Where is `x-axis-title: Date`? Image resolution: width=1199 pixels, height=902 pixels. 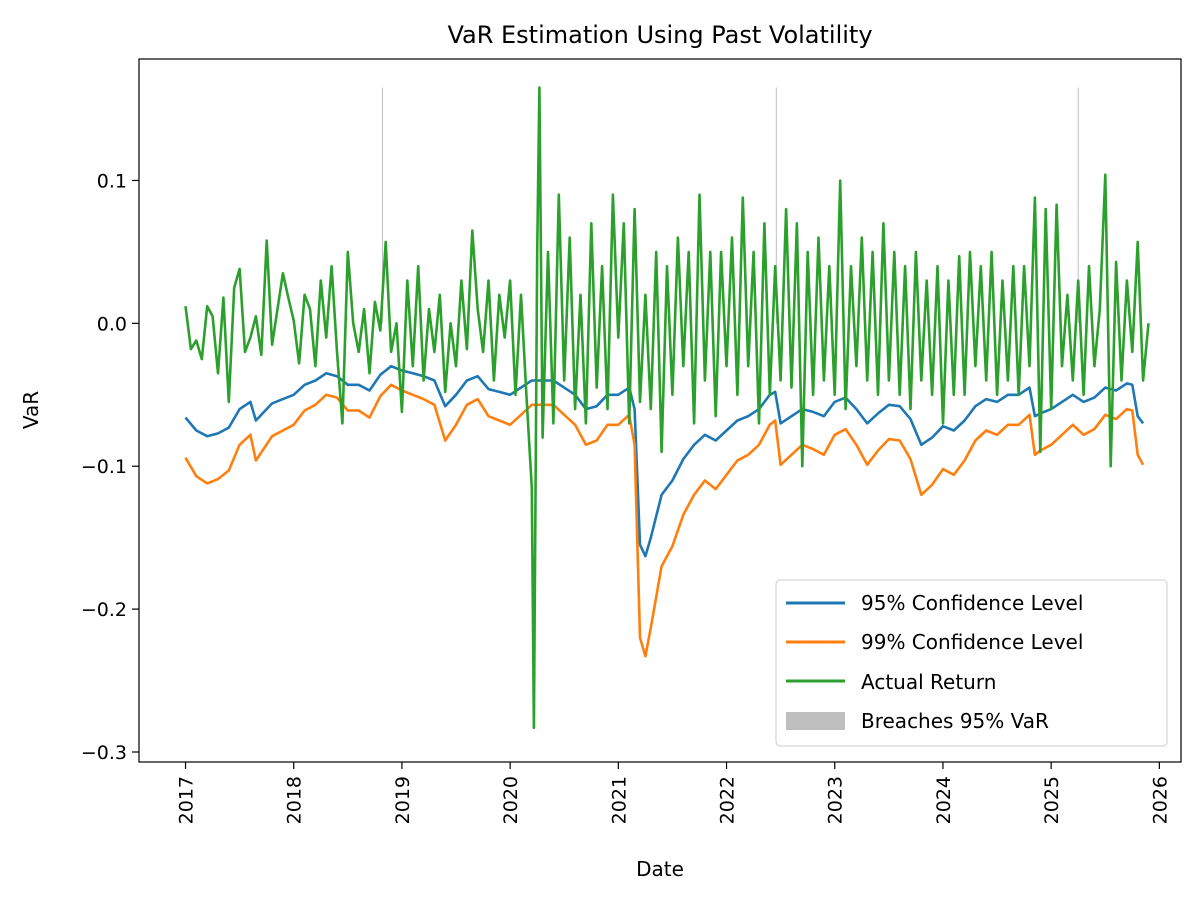
x-axis-title: Date is located at coordinates (660, 869).